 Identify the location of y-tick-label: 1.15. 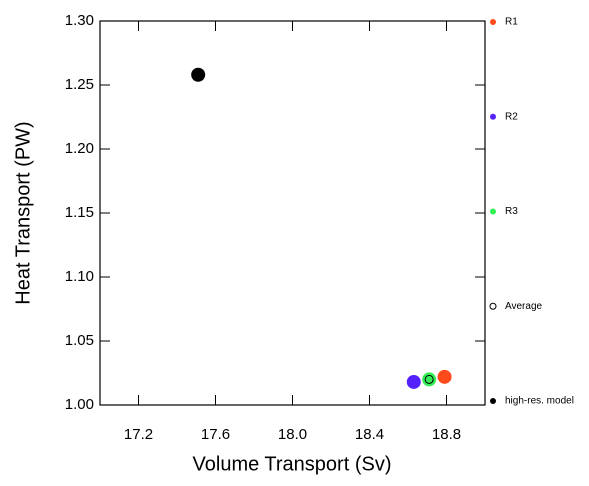
(79, 212).